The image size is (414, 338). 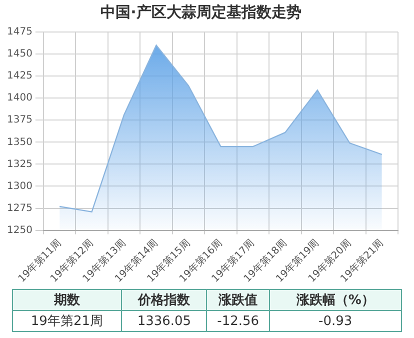 What do you see at coordinates (67, 300) in the screenshot?
I see `text: 期数` at bounding box center [67, 300].